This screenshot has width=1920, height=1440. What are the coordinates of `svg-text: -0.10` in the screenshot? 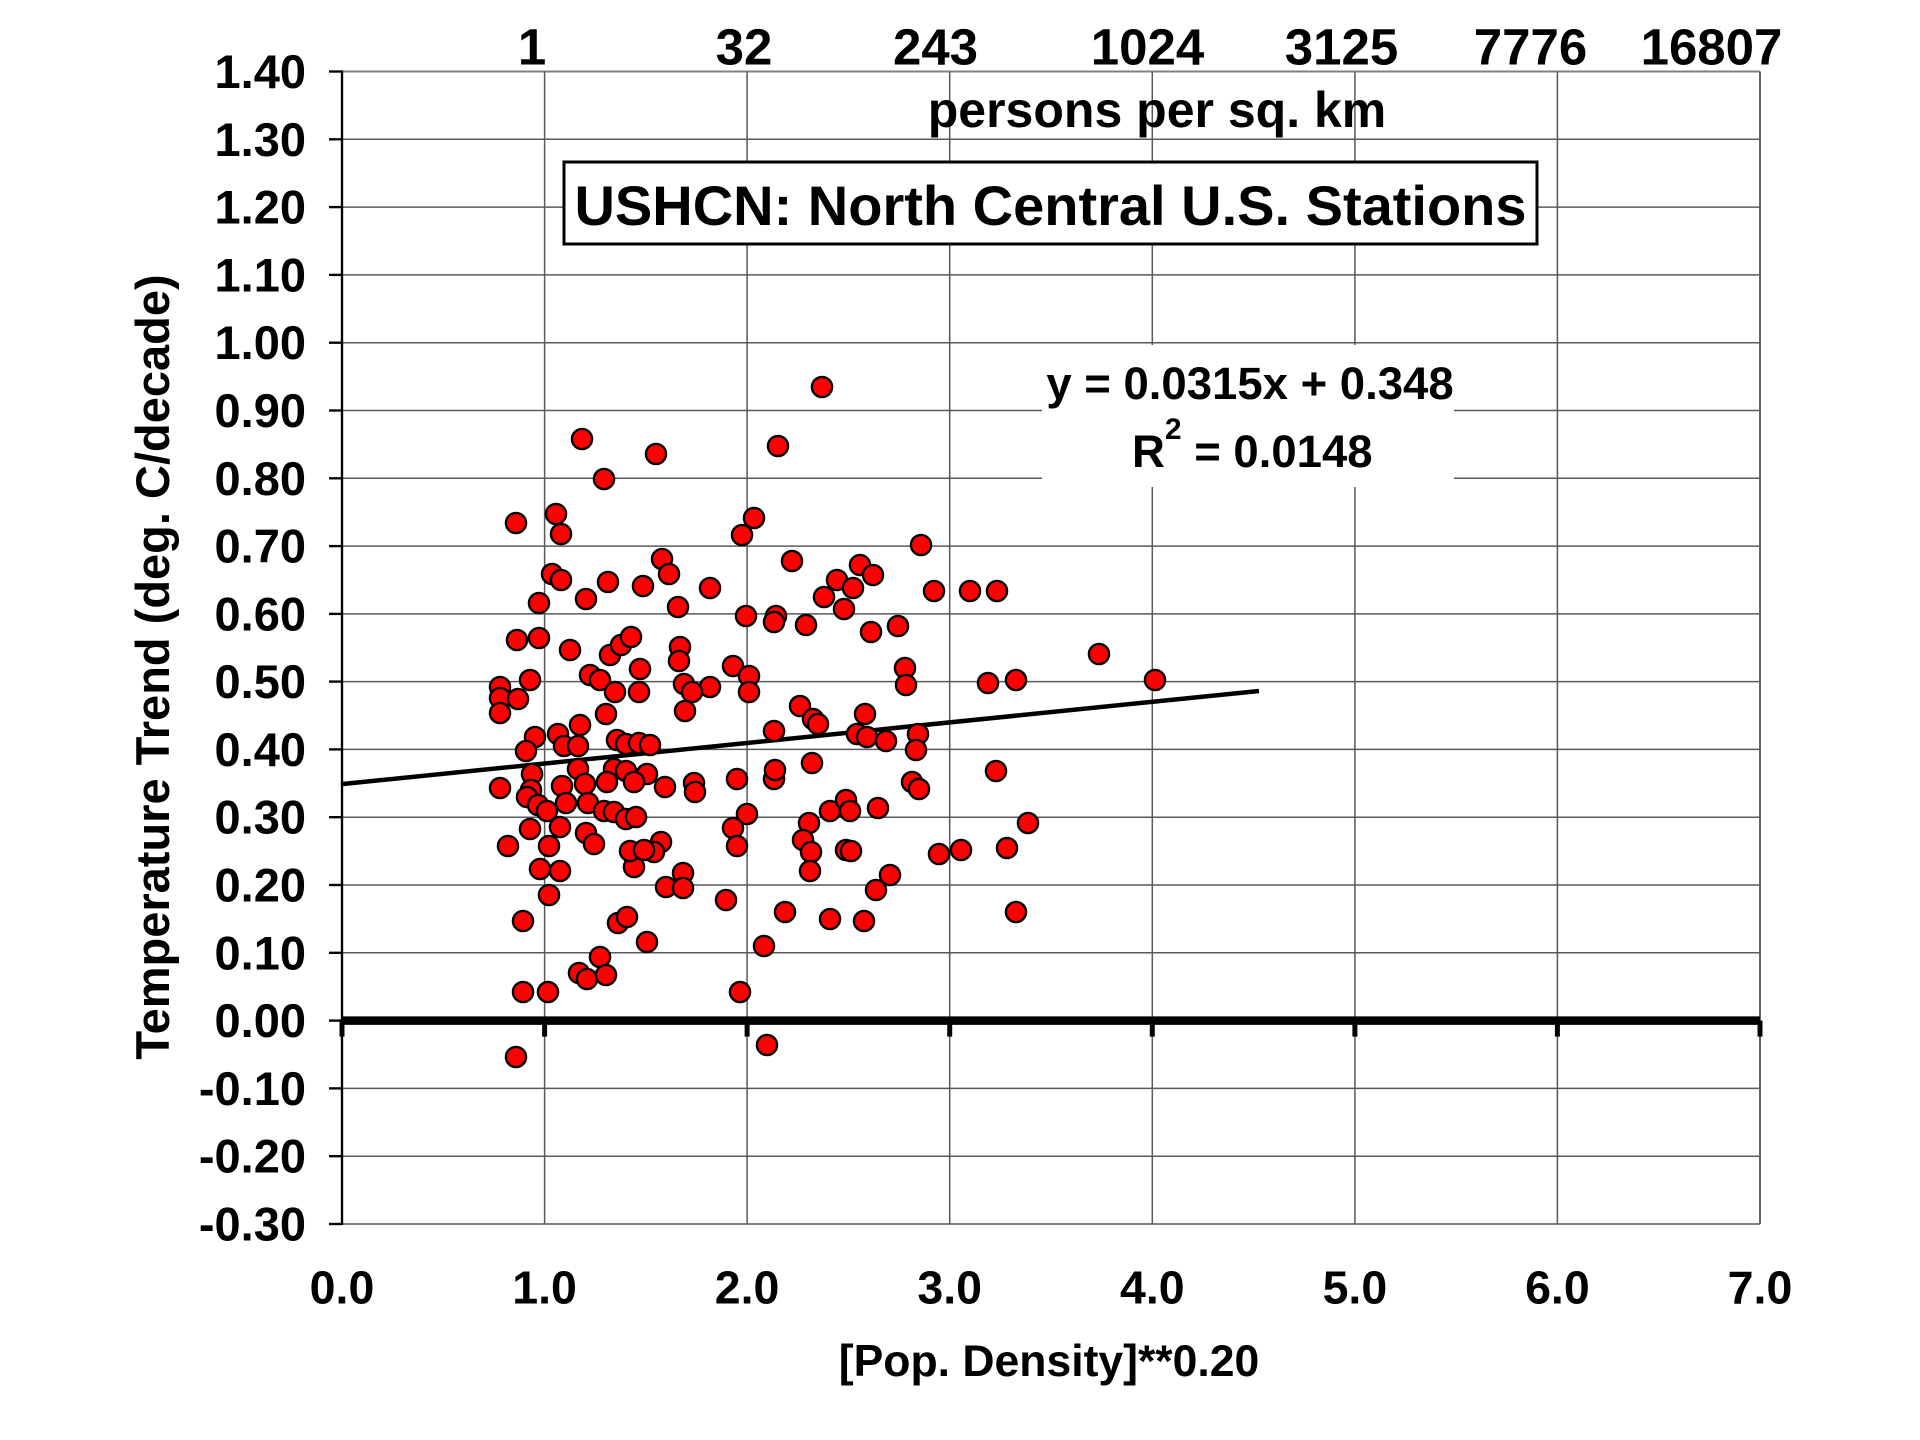 It's located at (252, 1088).